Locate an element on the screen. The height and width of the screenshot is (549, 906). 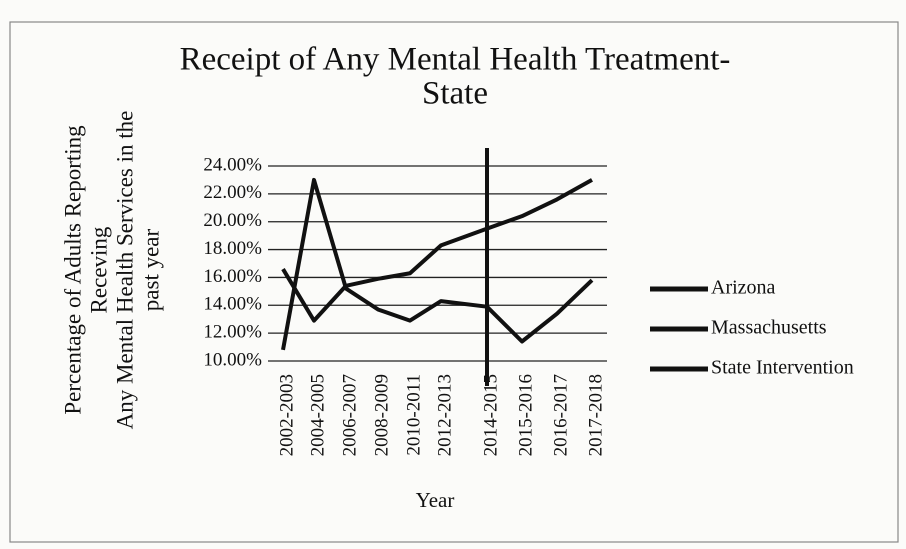
x-tick-label: 2004-2005 is located at coordinates (317, 415).